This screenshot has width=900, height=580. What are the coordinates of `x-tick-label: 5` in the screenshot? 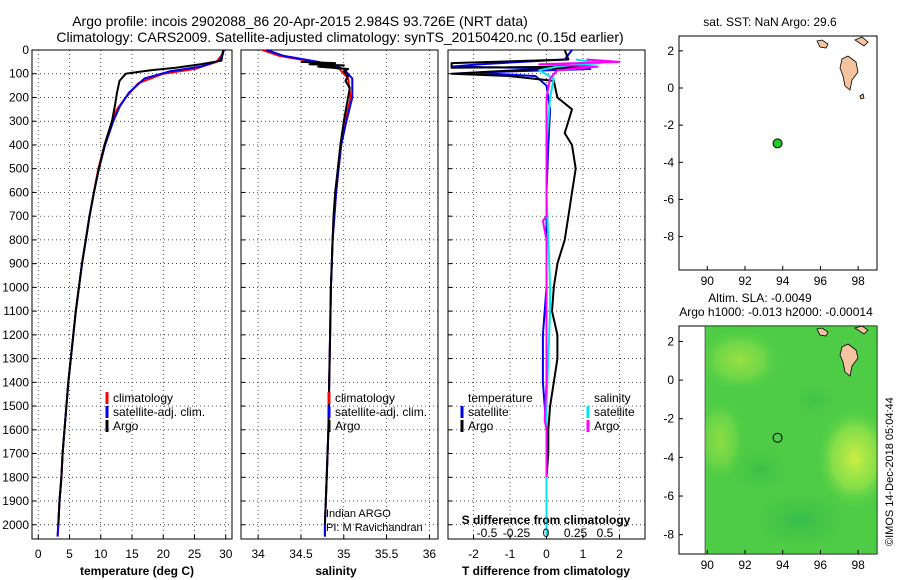 It's located at (69, 554).